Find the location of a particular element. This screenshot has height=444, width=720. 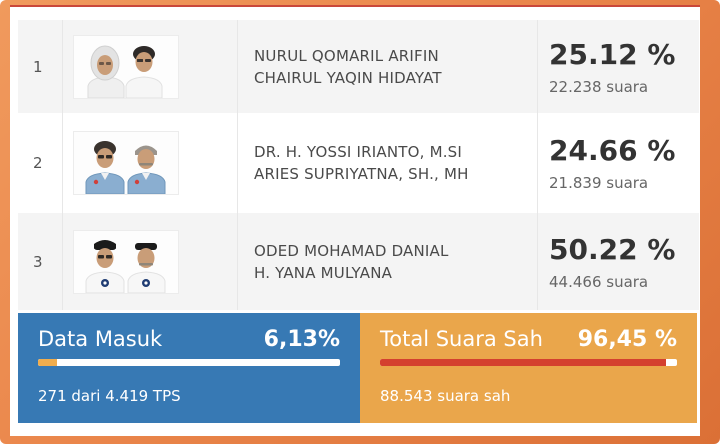

candidate-pair-photo-peci-caps-icon is located at coordinates (126, 261).